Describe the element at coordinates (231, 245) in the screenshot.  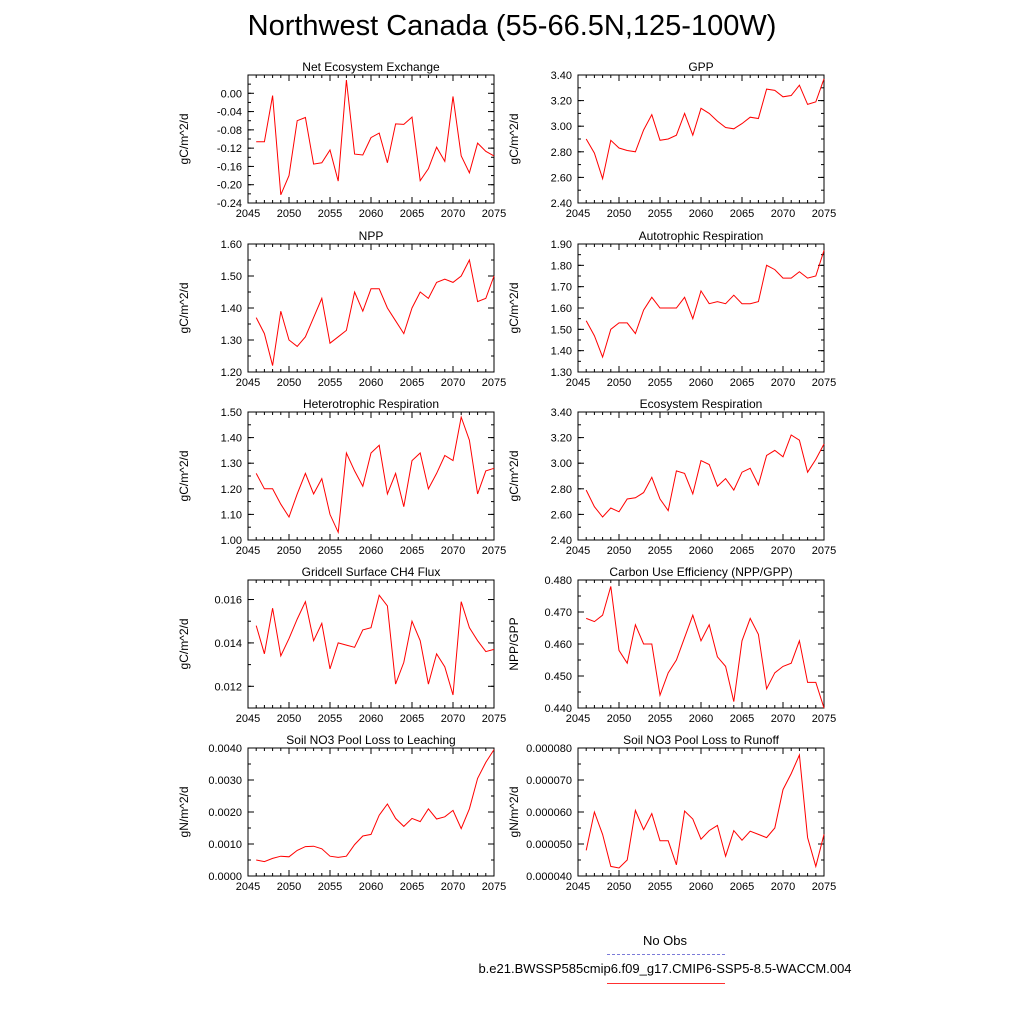
I see `y-tick-label: 1.60` at that location.